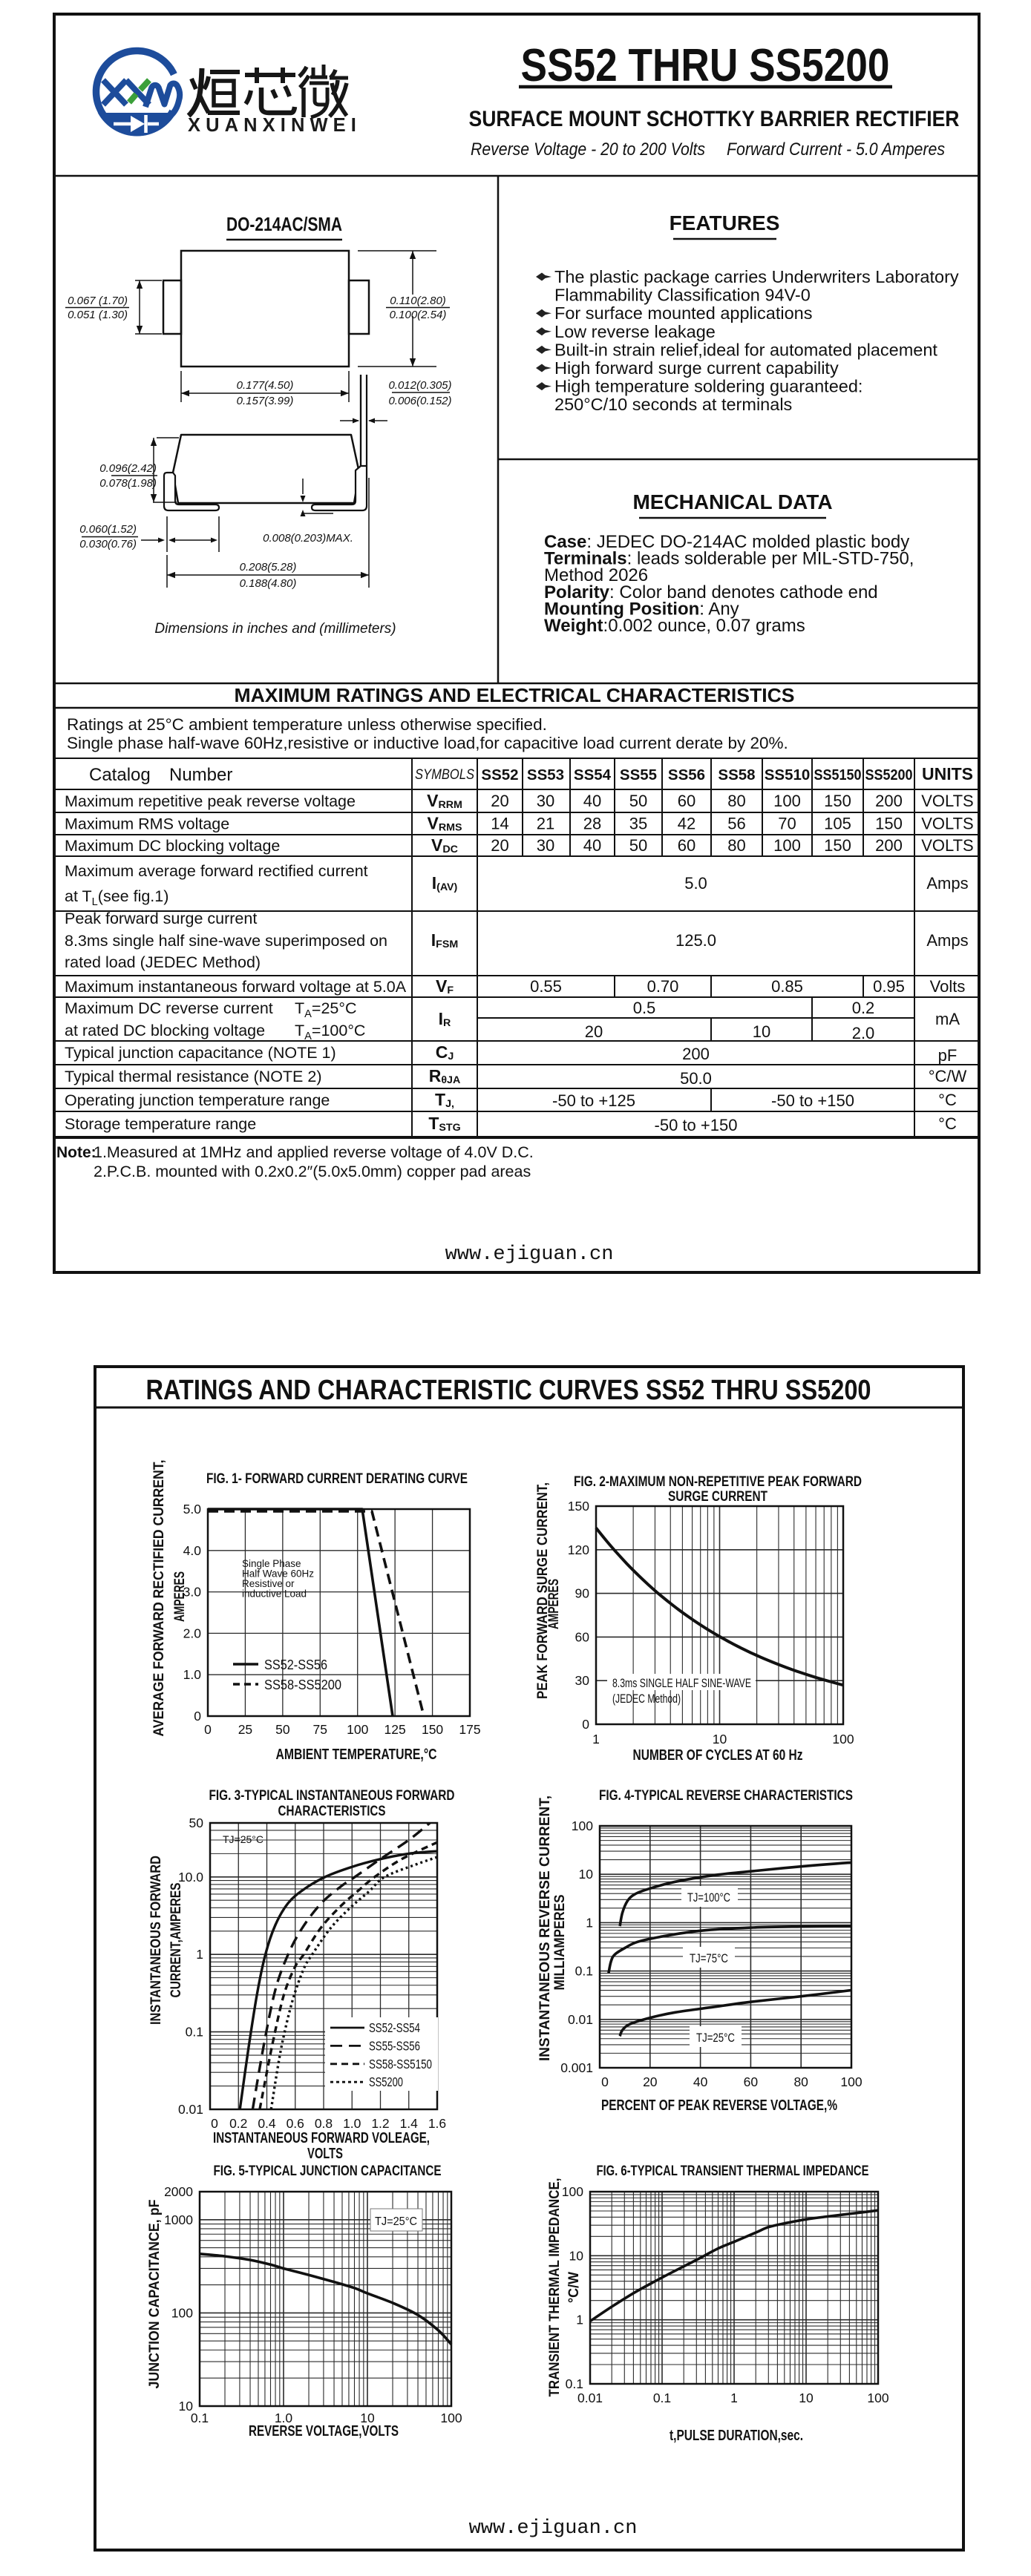 This screenshot has width=1031, height=2576. Describe the element at coordinates (681, 1684) in the screenshot. I see `svg-text: 8.3ms SINGLE HALF SINE-WAVE` at that location.